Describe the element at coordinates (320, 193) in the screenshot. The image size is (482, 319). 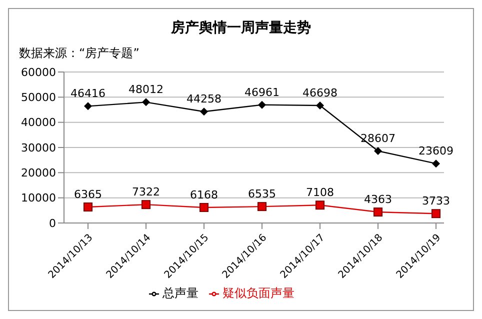
I see `data-label: 7108` at that location.